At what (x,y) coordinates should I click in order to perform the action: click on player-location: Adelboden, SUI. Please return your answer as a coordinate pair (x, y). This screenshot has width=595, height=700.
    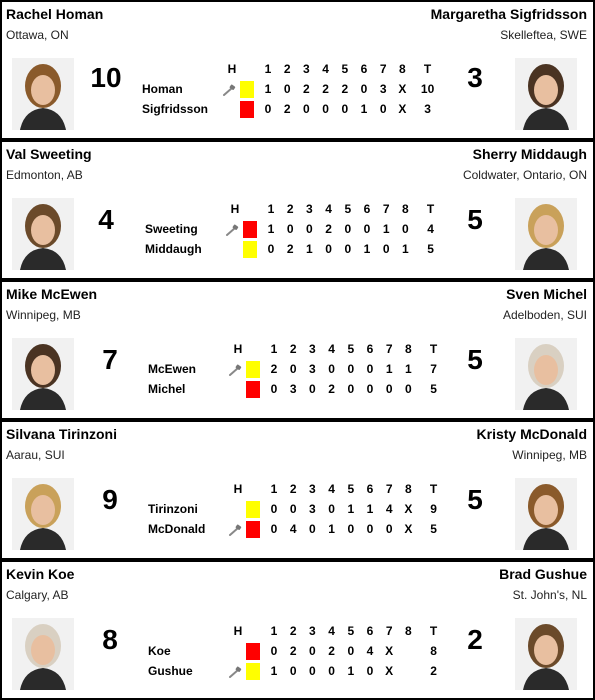
    Looking at the image, I should click on (544, 315).